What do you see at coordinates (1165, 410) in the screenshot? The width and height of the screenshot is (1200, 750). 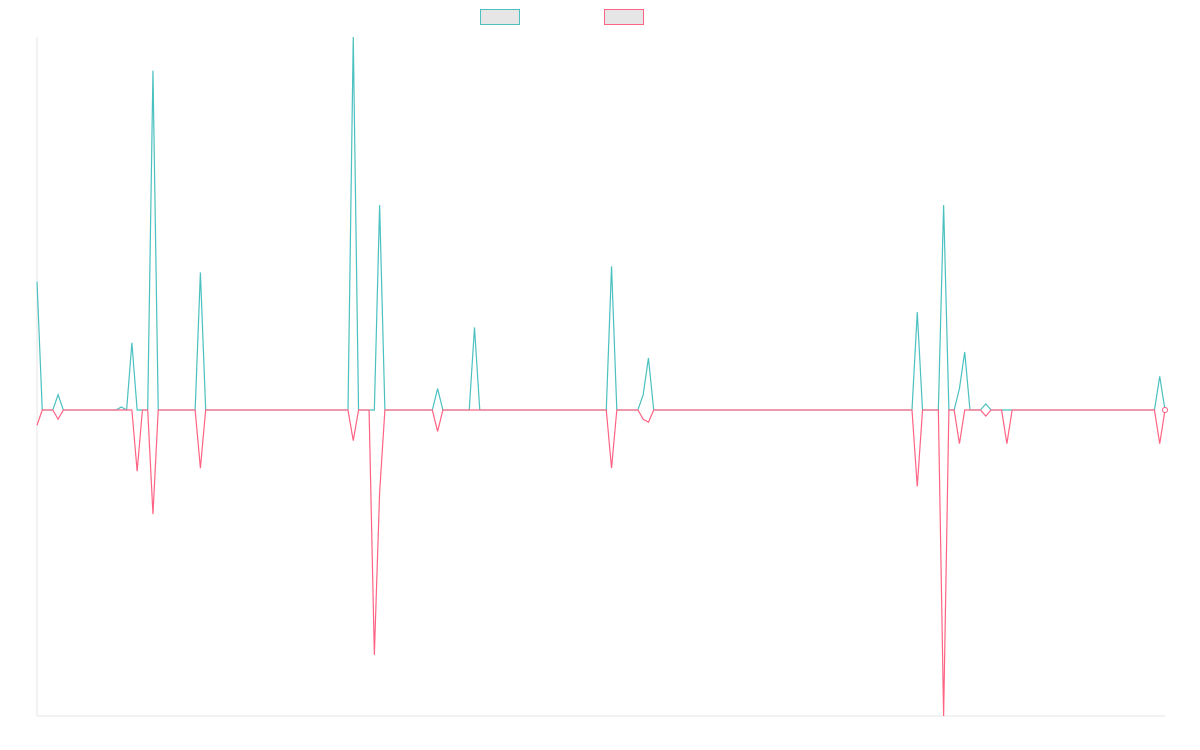 I see `series-2-end-point` at bounding box center [1165, 410].